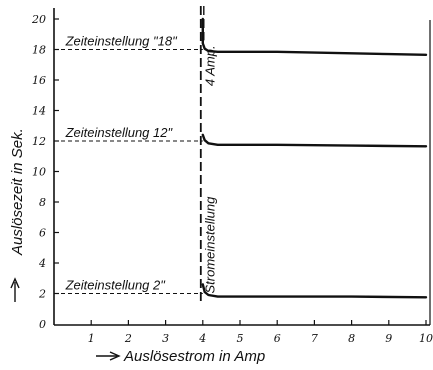 This screenshot has height=370, width=433. I want to click on y-tick-label-2: 2, so click(42, 294).